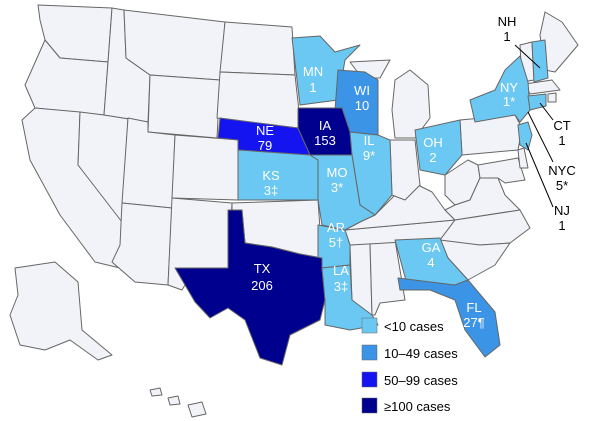 The height and width of the screenshot is (421, 600). What do you see at coordinates (414, 326) in the screenshot?
I see `legend-label-lt10: <10 cases` at bounding box center [414, 326].